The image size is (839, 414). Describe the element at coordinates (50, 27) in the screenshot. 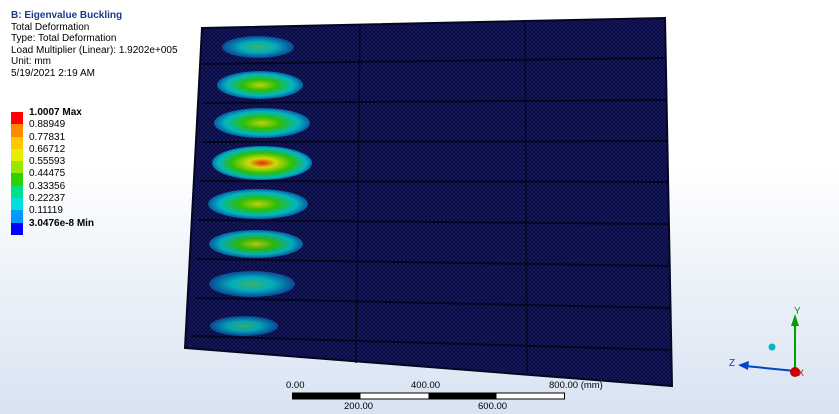

I see `result-name: Total Deformation` at that location.